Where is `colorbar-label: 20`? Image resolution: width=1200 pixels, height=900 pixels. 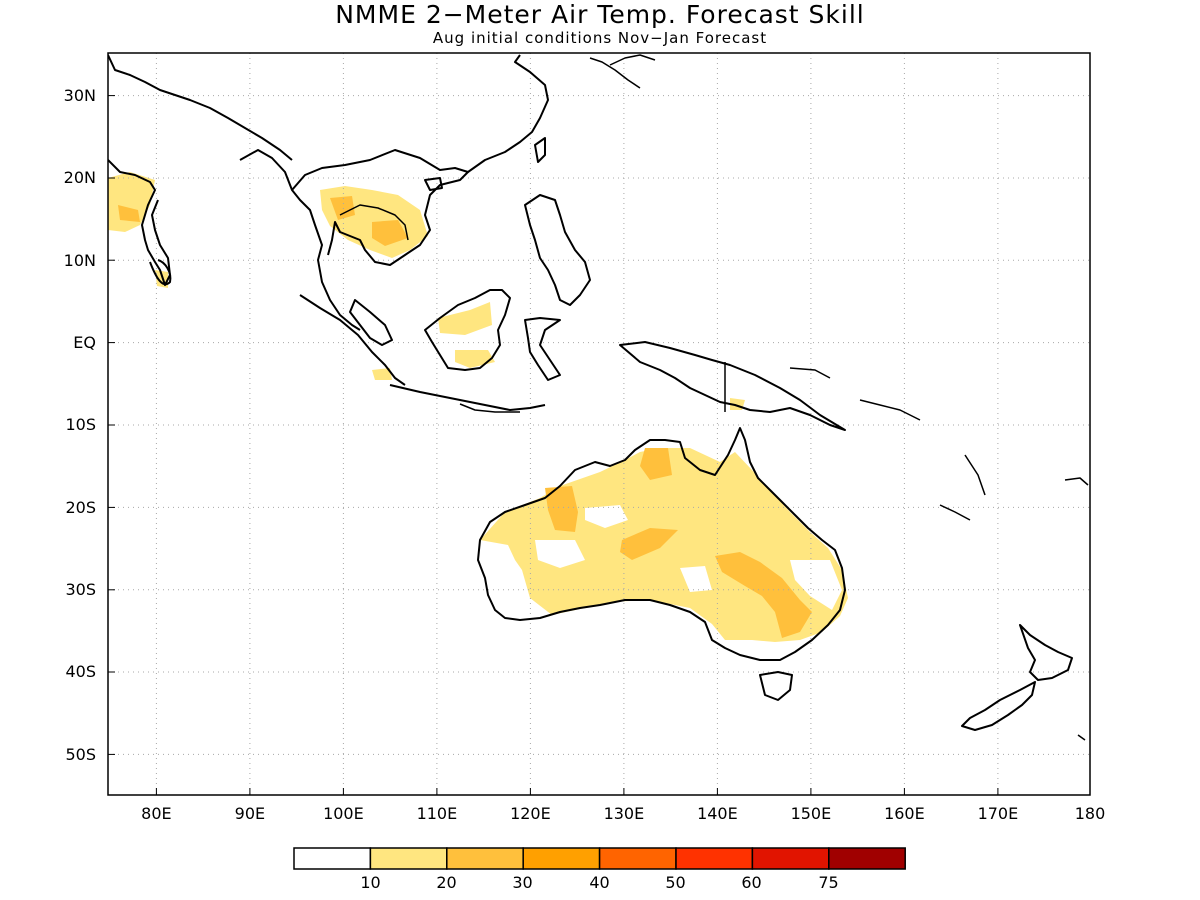 colorbar-label: 20 is located at coordinates (446, 882).